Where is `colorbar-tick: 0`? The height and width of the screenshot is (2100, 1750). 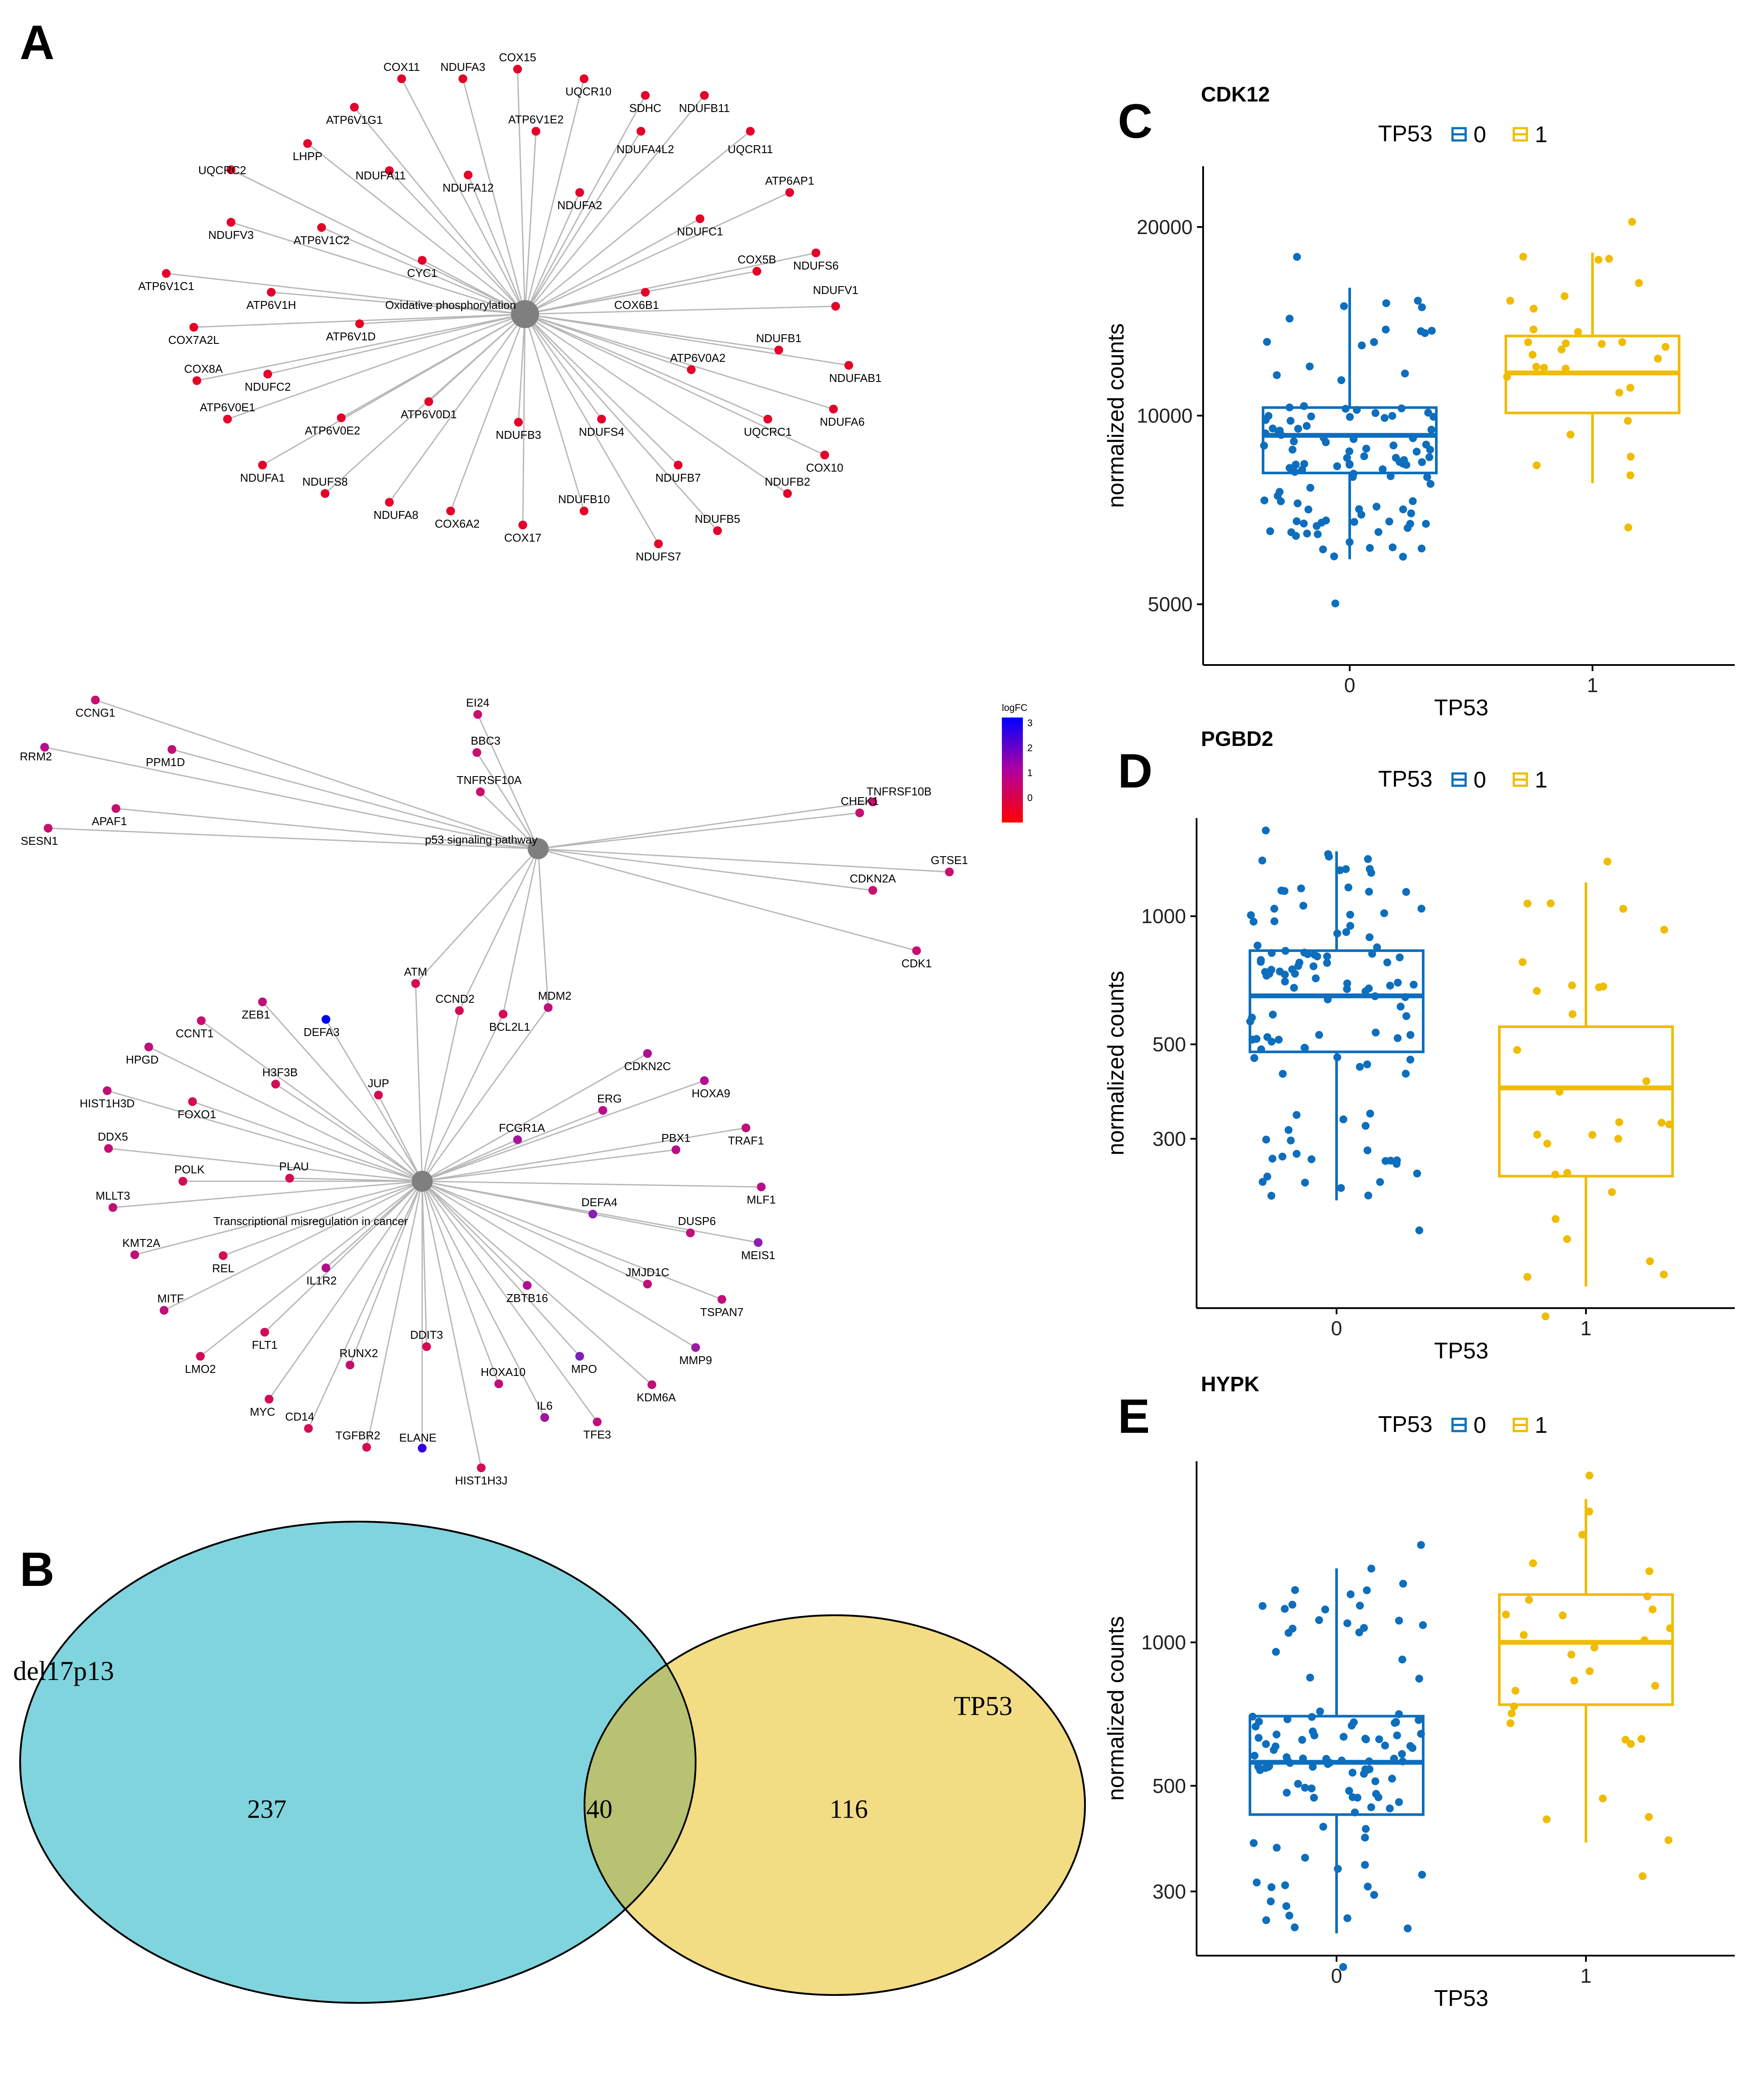 colorbar-tick: 0 is located at coordinates (1029, 797).